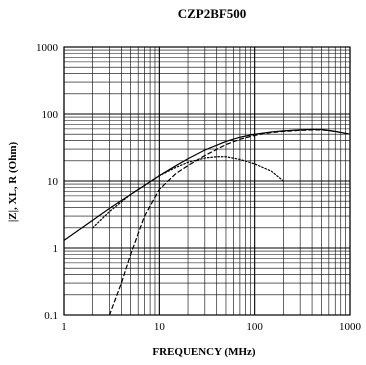 Image resolution: width=366 pixels, height=365 pixels. What do you see at coordinates (13, 182) in the screenshot?
I see `y-axis-label: |Z|, XL, R (Ohm)` at bounding box center [13, 182].